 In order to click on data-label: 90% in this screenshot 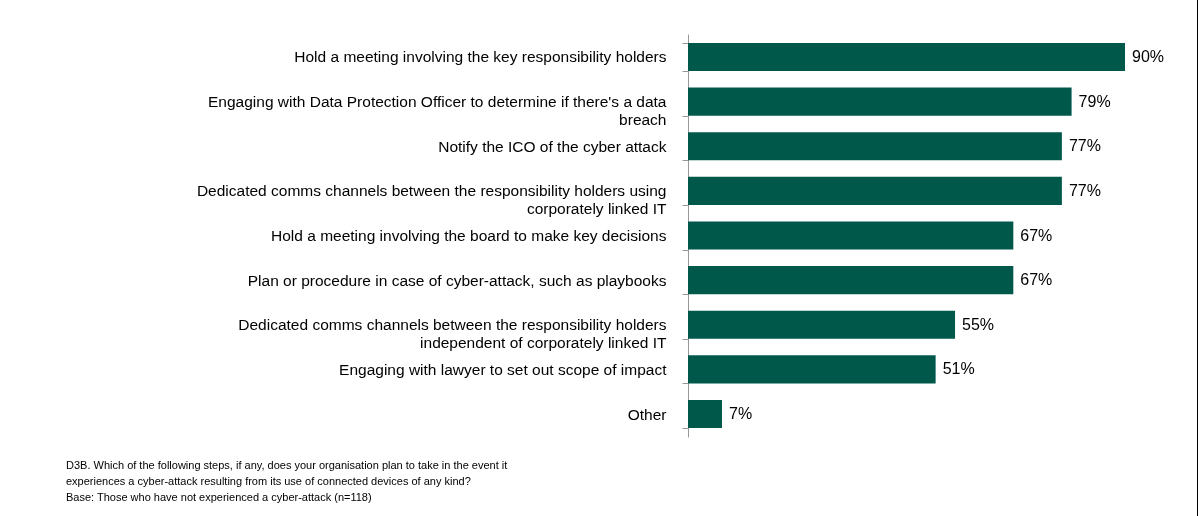, I will do `click(1148, 56)`.